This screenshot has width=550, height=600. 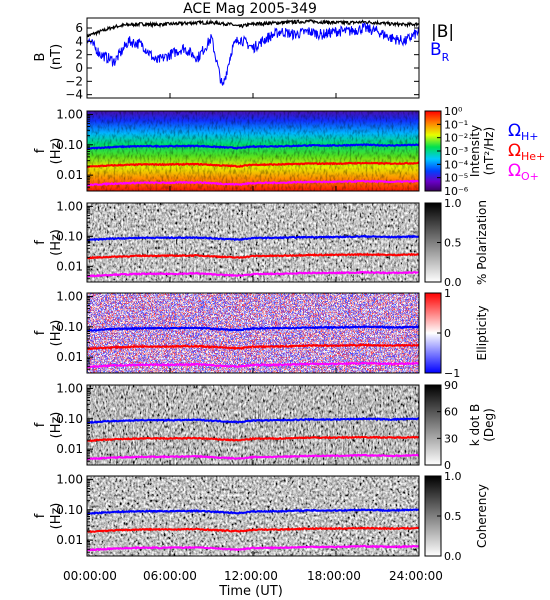 I want to click on legend-omega-o-sub: O+, so click(x=530, y=176).